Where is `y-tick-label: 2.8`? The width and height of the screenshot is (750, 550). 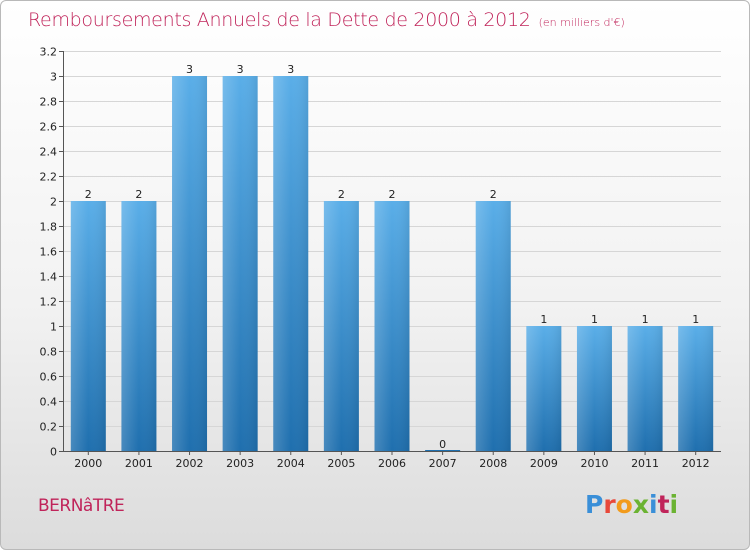
y-tick-label: 2.8 is located at coordinates (49, 102).